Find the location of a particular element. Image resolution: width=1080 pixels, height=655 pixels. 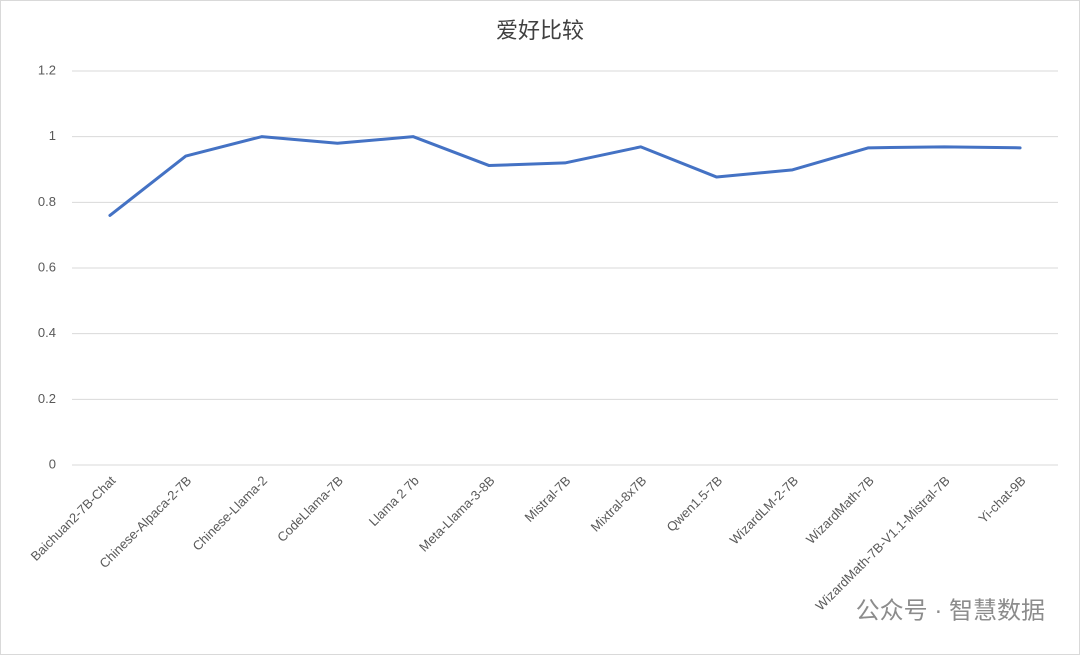

y-tick-label: 0.4 is located at coordinates (47, 332).